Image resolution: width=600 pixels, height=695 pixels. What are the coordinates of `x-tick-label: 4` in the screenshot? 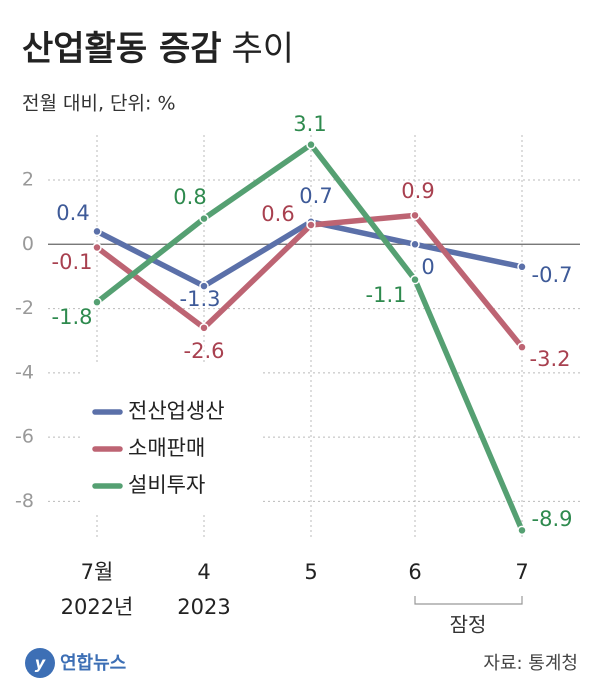 It's located at (203, 572).